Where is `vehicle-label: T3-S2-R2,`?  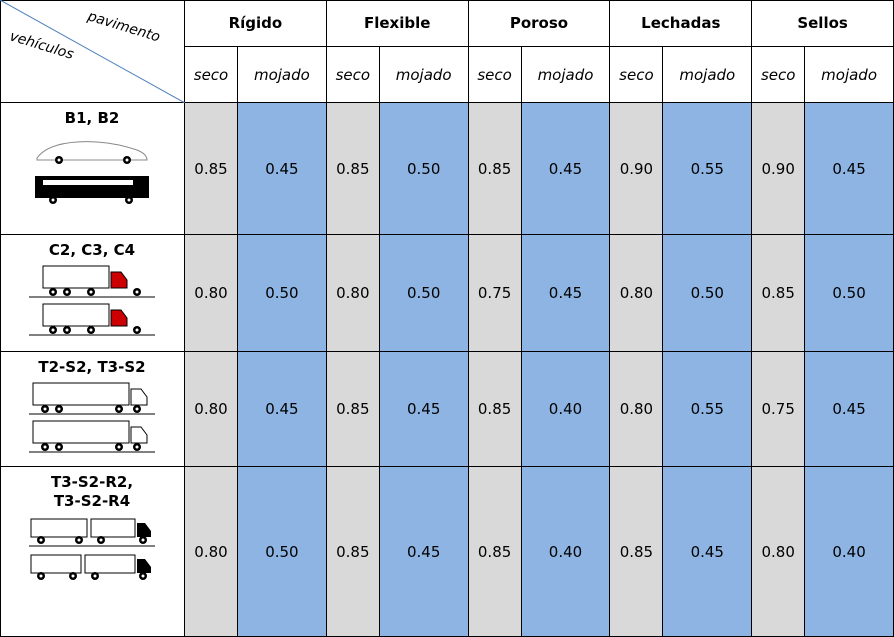
vehicle-label: T3-S2-R2, is located at coordinates (92, 482).